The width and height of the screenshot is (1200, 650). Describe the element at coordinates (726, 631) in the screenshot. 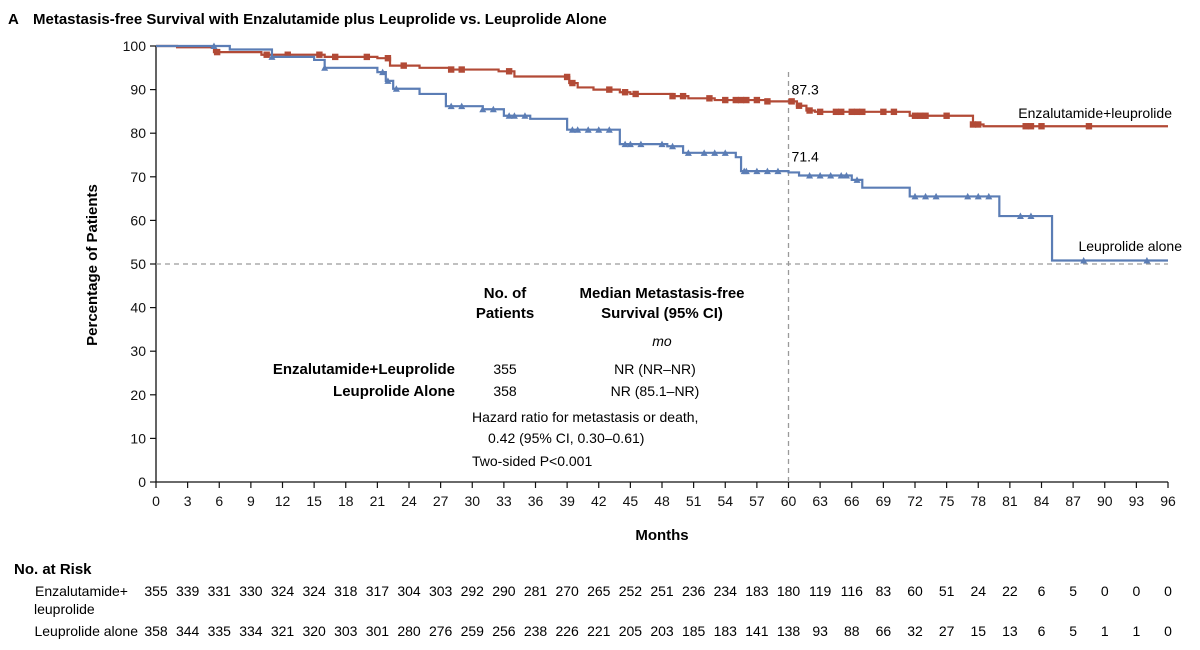

I see `at-risk-value: 183` at that location.